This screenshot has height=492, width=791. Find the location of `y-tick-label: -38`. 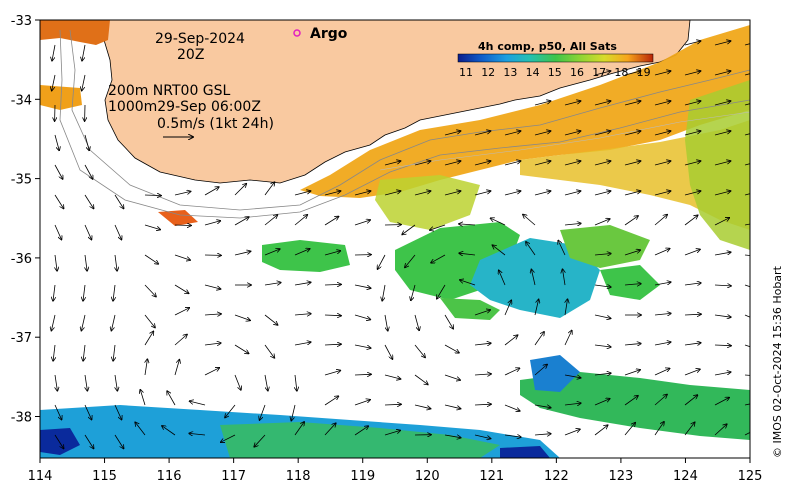

y-tick-label: -38 is located at coordinates (21, 418).